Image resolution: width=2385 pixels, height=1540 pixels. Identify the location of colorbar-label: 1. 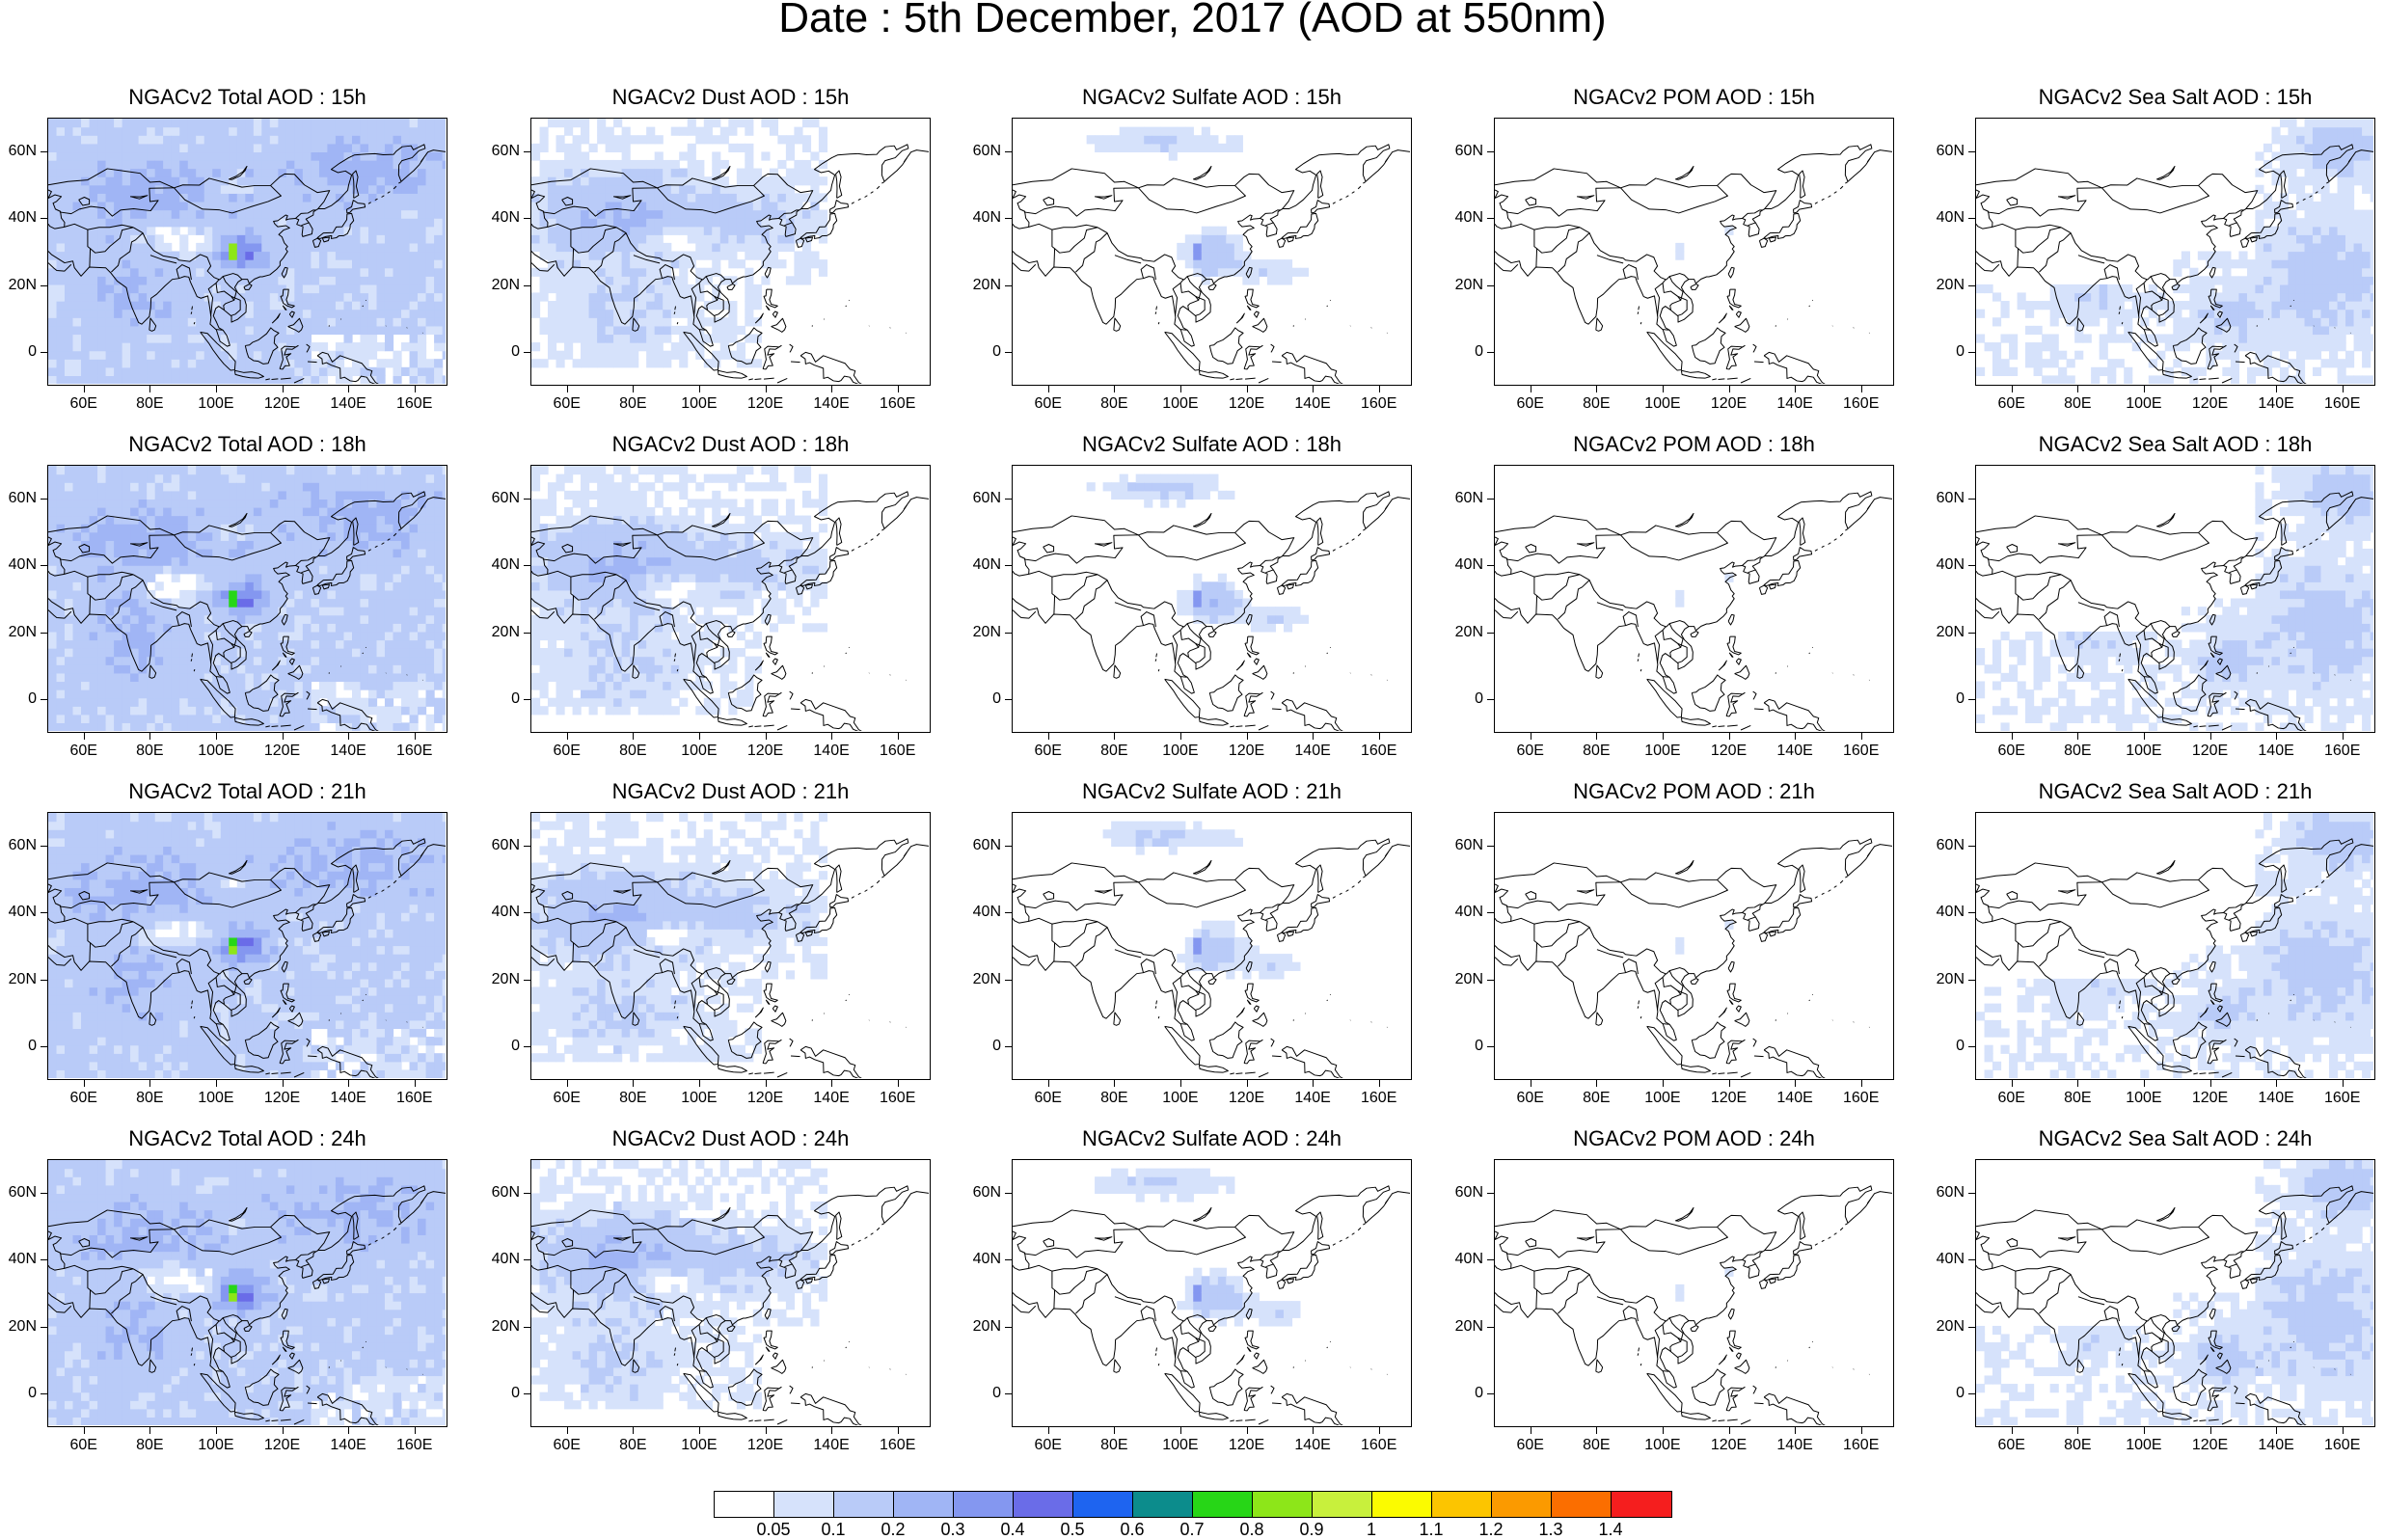
(1371, 1530).